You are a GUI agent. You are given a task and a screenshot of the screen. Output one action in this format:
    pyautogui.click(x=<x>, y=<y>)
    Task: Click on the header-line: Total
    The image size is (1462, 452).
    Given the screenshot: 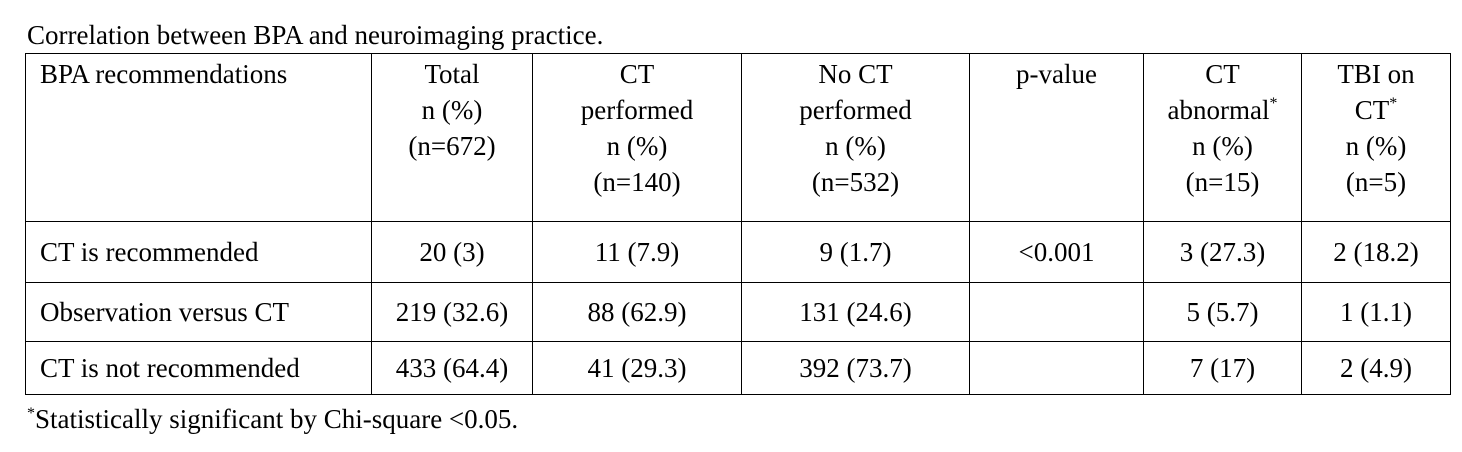 What is the action you would take?
    pyautogui.click(x=452, y=74)
    